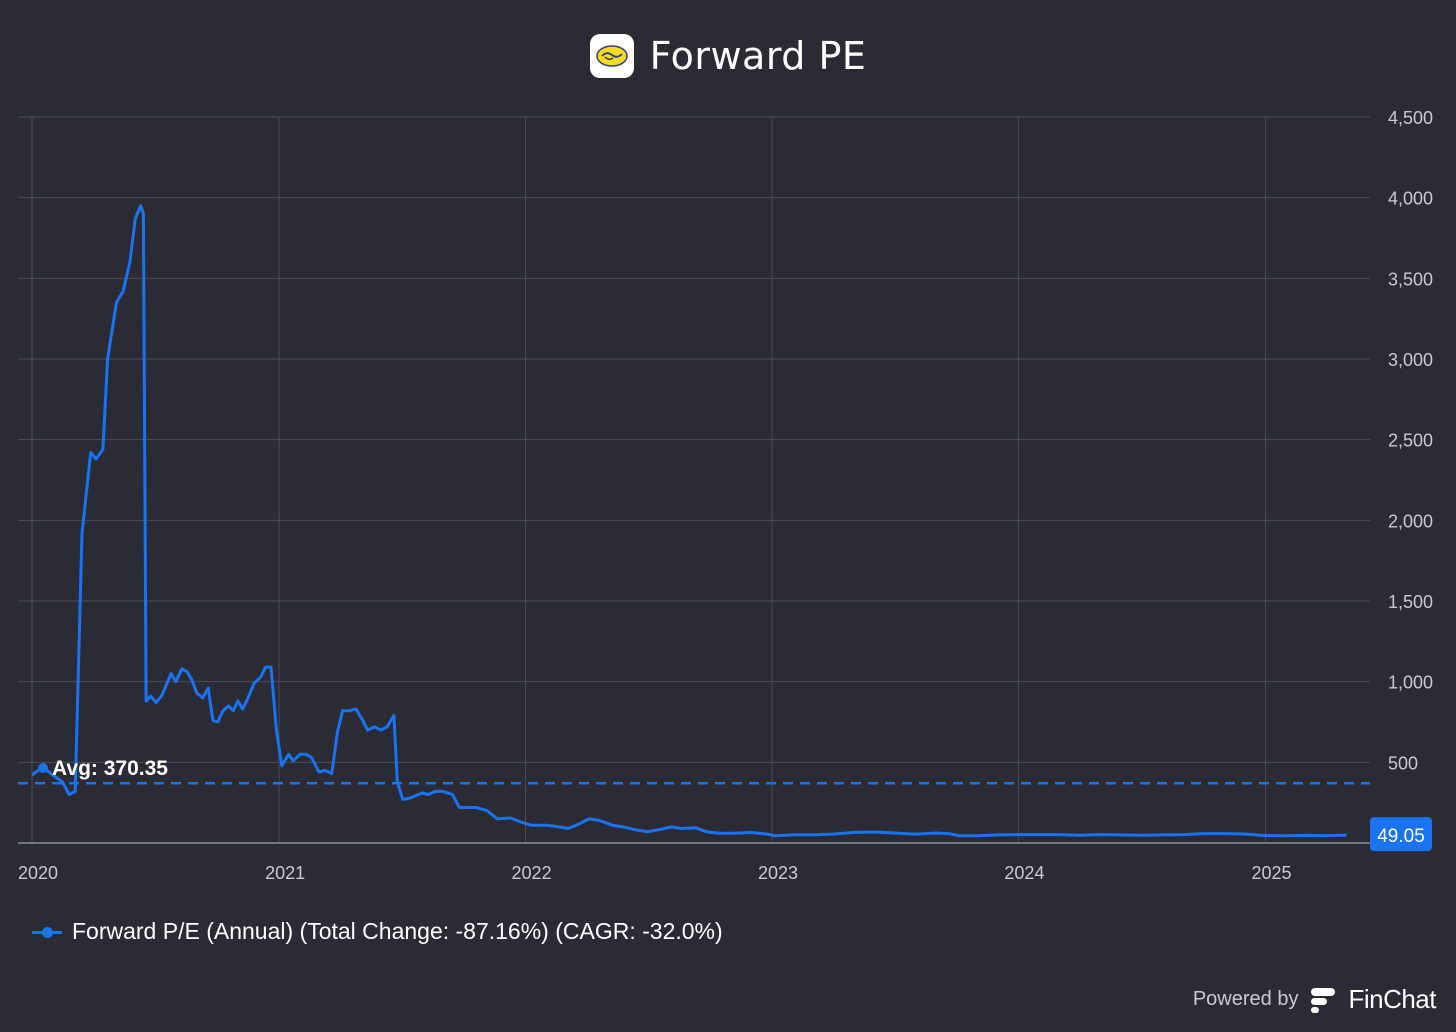 The height and width of the screenshot is (1032, 1456). I want to click on y-tick-label: 1,500, so click(1410, 602).